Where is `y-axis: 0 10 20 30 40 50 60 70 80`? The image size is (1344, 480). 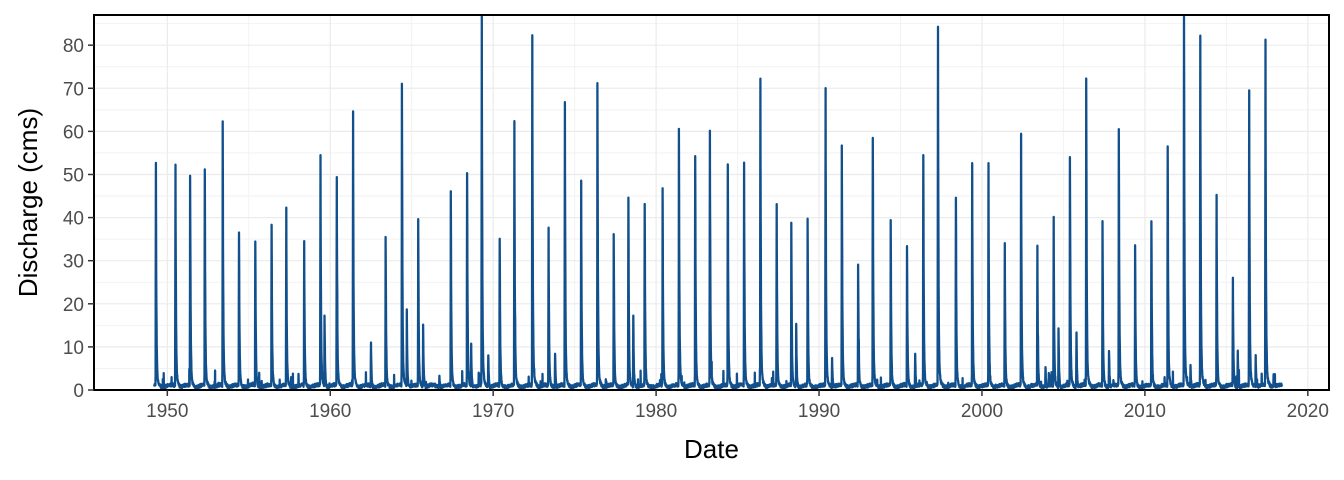 y-axis: 0 10 20 30 40 50 60 70 80 is located at coordinates (78, 219).